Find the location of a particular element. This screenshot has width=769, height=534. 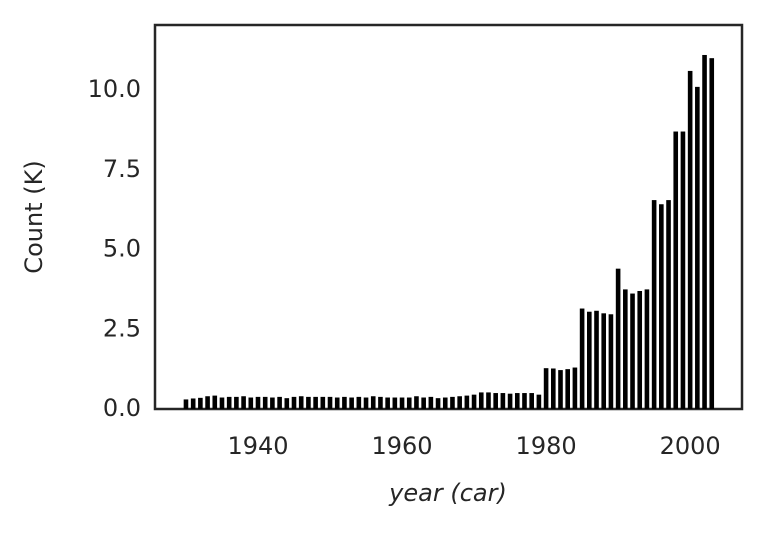

x-tick-label: 2000 is located at coordinates (690, 446).